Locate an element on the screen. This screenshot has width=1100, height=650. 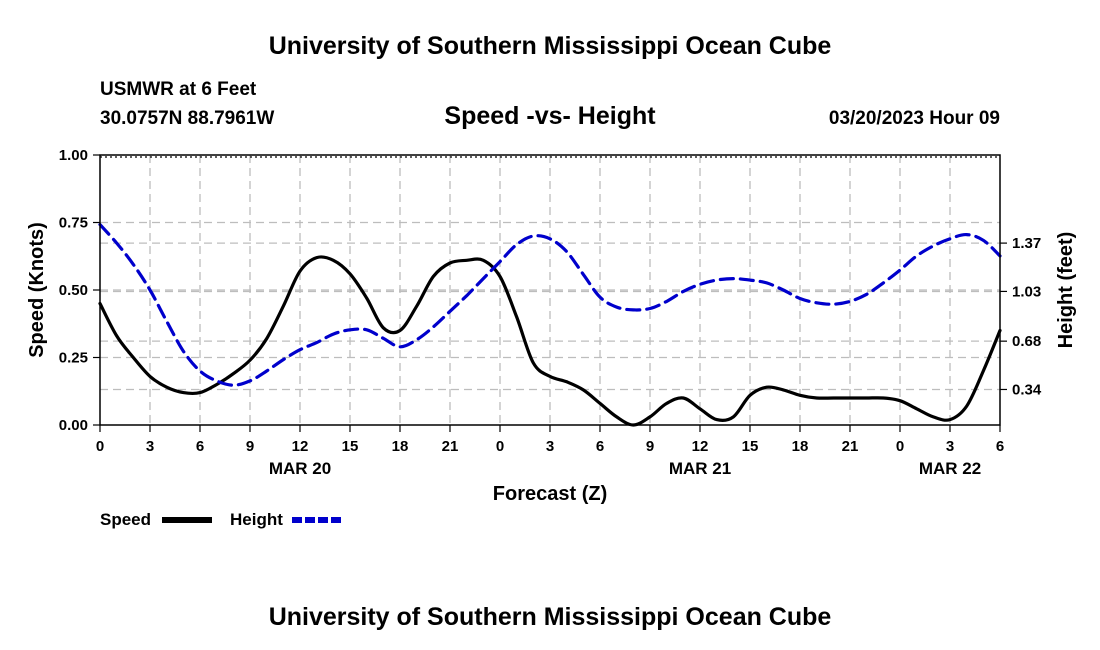
y-axis-label: Speed (Knots) is located at coordinates (37, 290).